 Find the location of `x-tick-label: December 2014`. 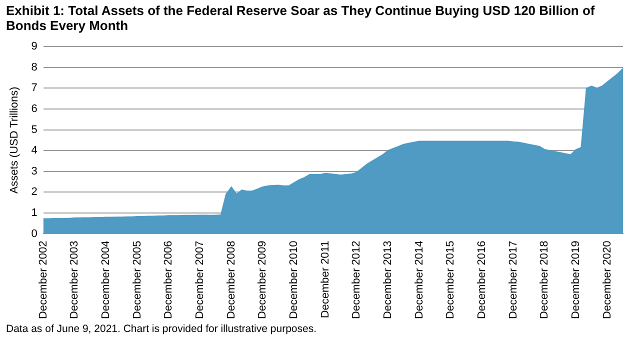

x-tick-label: December 2014 is located at coordinates (419, 280).